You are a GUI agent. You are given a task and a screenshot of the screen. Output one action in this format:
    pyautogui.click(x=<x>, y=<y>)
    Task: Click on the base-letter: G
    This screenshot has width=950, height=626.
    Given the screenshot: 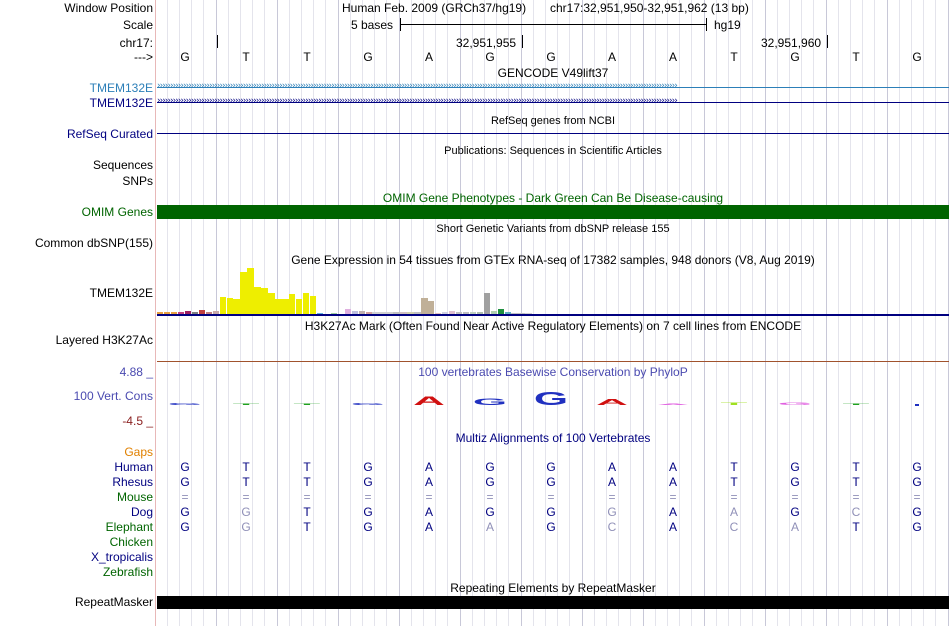 What is the action you would take?
    pyautogui.click(x=551, y=57)
    